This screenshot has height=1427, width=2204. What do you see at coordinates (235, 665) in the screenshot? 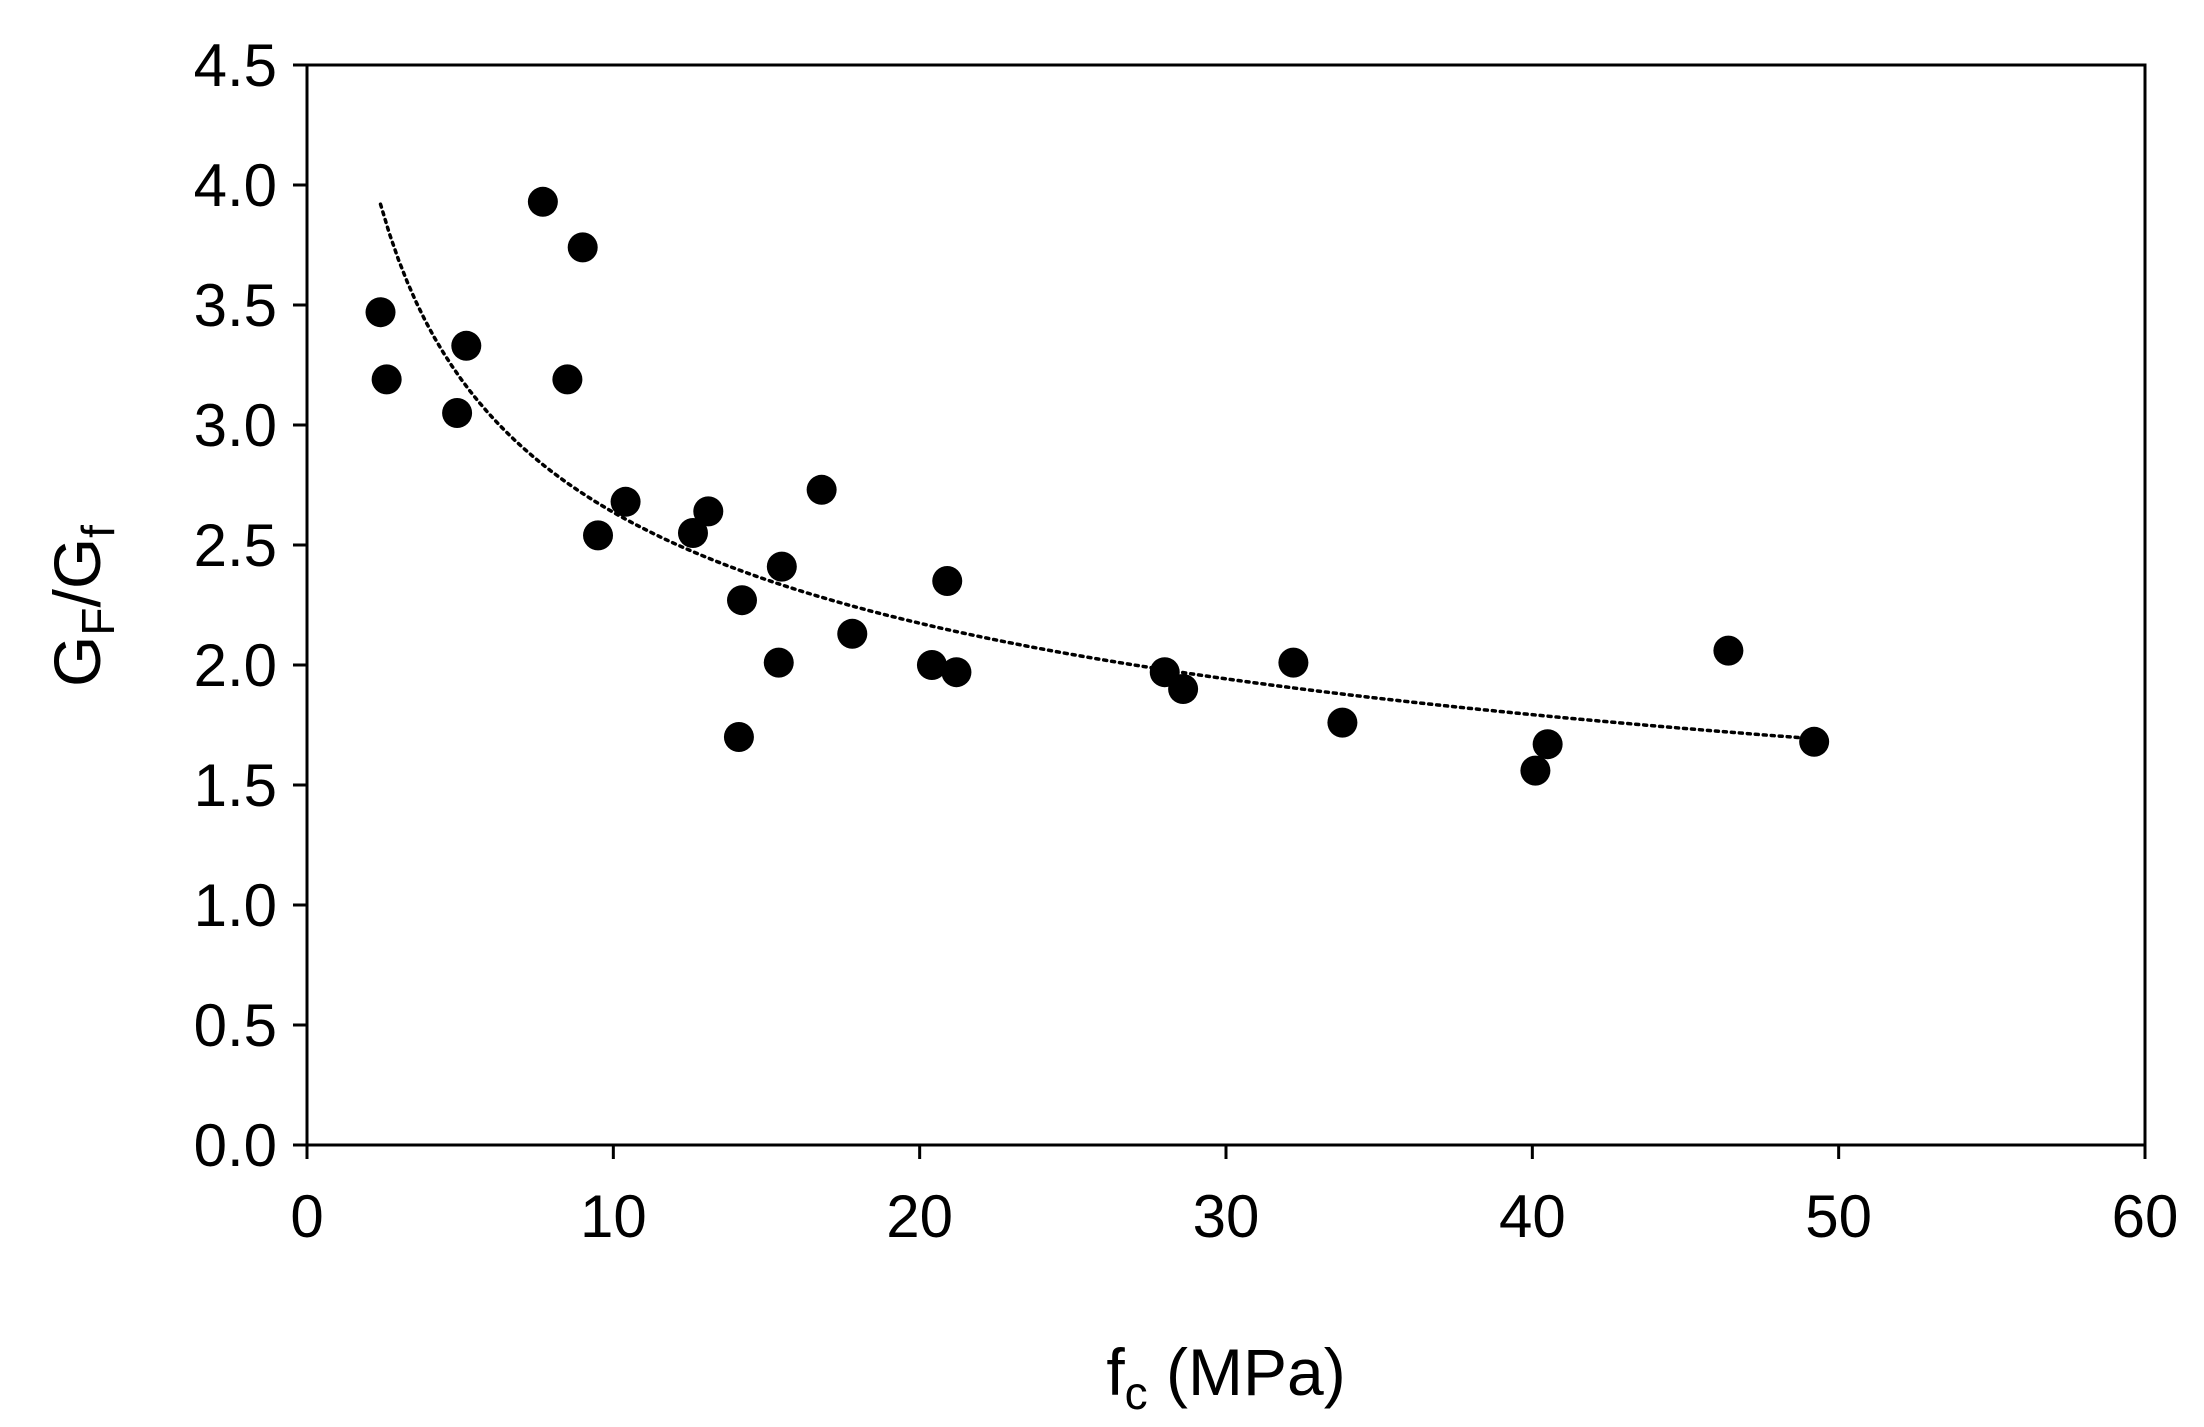
I see `y-tick-label: 2.0` at bounding box center [235, 665].